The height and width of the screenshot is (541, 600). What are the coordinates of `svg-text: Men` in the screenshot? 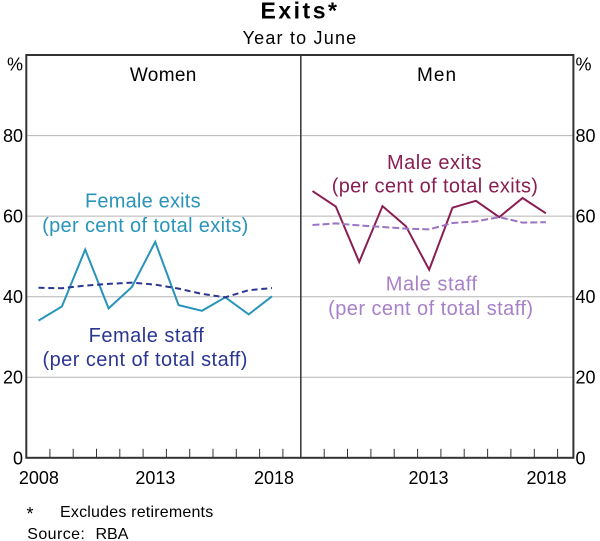 It's located at (437, 75).